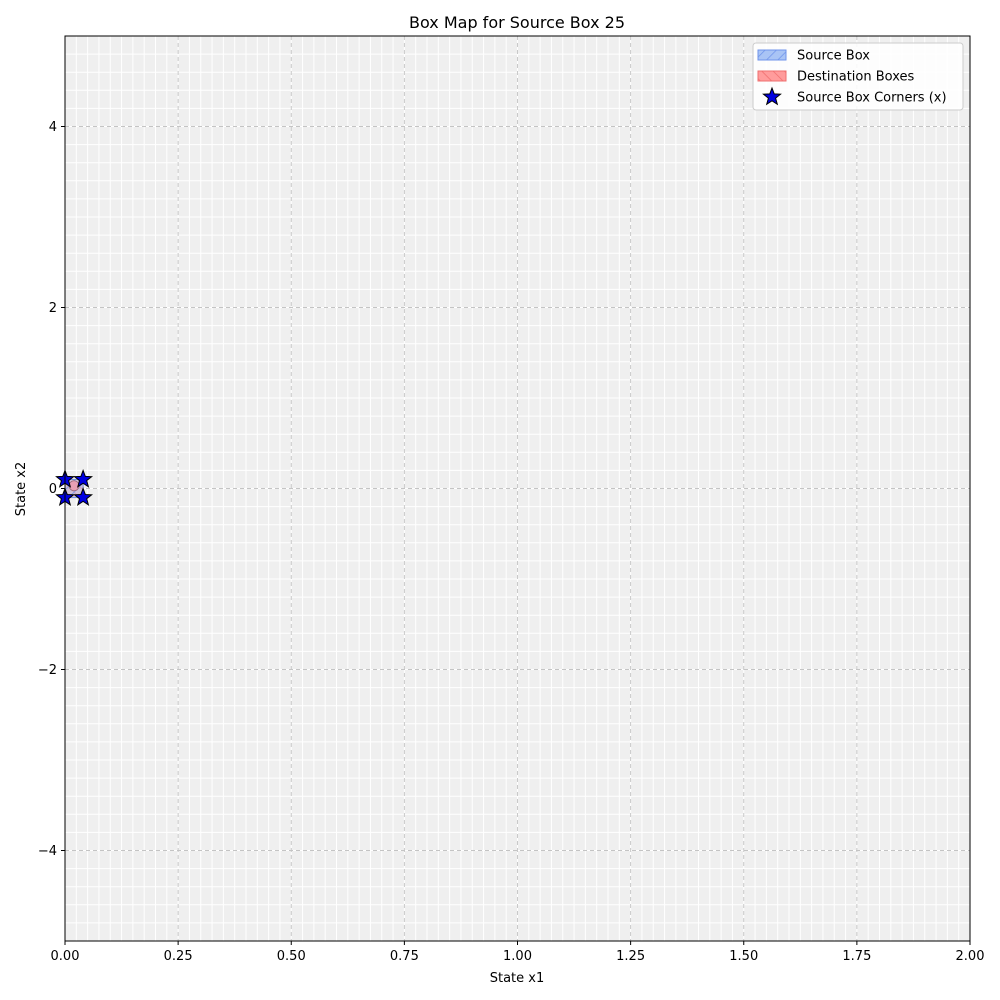 This screenshot has height=1000, width=1000. Describe the element at coordinates (517, 956) in the screenshot. I see `x-tick-label: 1.00` at that location.